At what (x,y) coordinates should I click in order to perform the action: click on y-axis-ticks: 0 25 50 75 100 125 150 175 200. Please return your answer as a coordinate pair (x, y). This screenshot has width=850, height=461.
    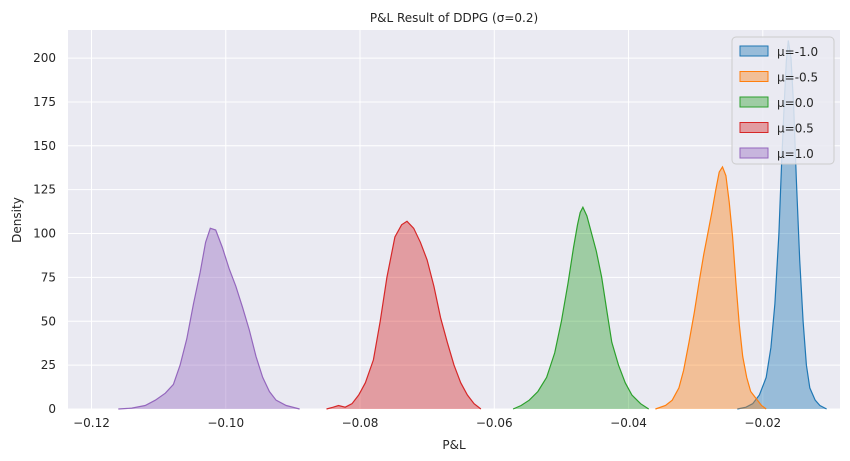
    Looking at the image, I should click on (44, 233).